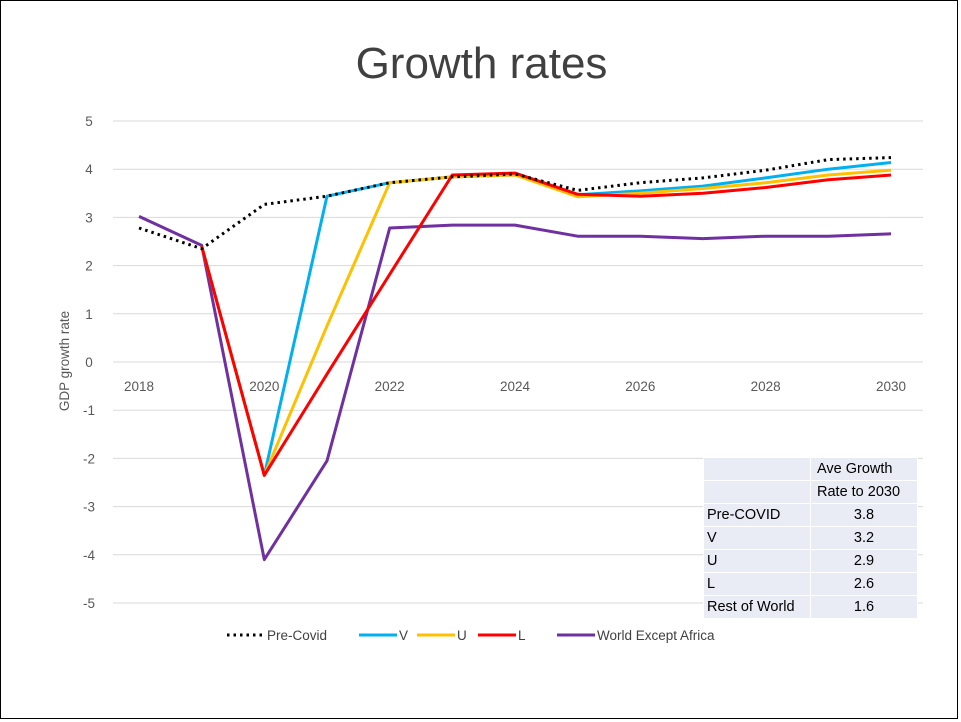 The image size is (961, 722). Describe the element at coordinates (89, 410) in the screenshot. I see `y-tick-label: -1` at that location.